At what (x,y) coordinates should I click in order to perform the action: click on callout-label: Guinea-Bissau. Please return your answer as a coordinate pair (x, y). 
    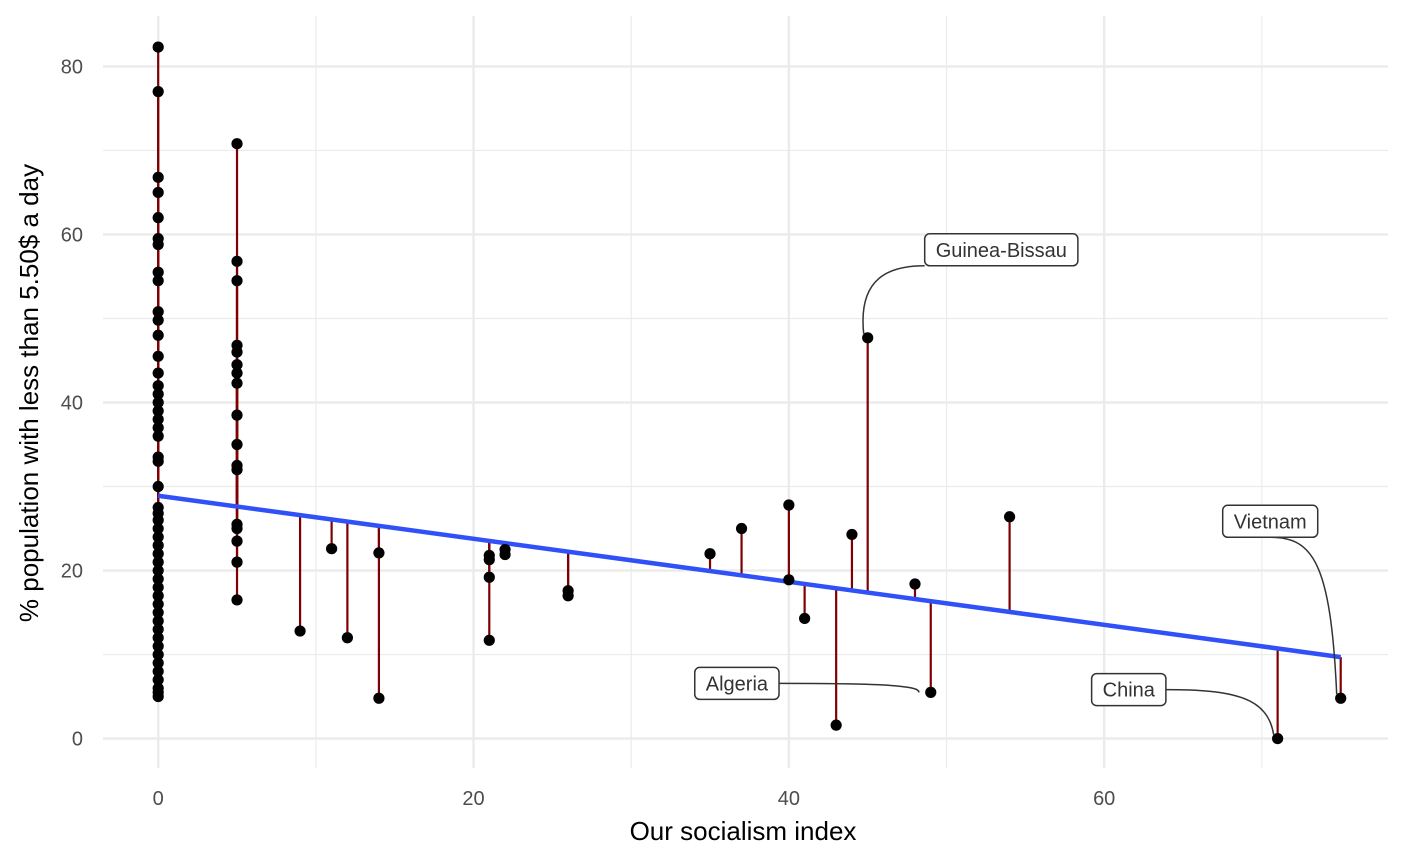
    Looking at the image, I should click on (1001, 251).